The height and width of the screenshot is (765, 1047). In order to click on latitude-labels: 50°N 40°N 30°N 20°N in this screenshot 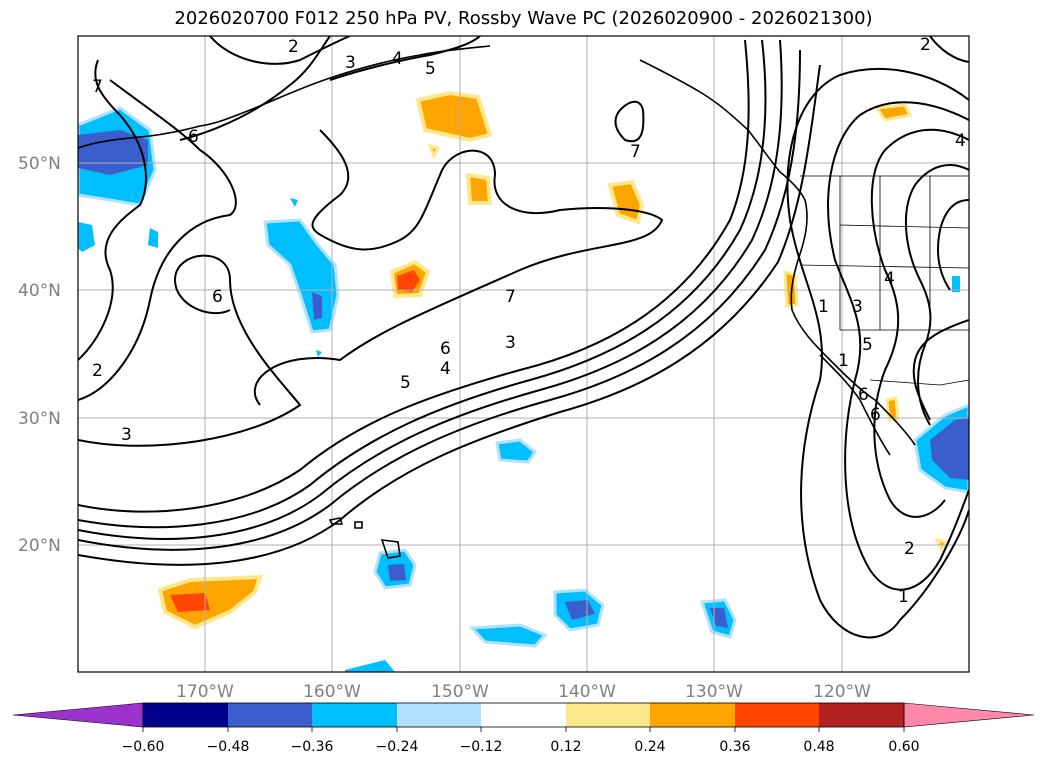, I will do `click(39, 355)`.